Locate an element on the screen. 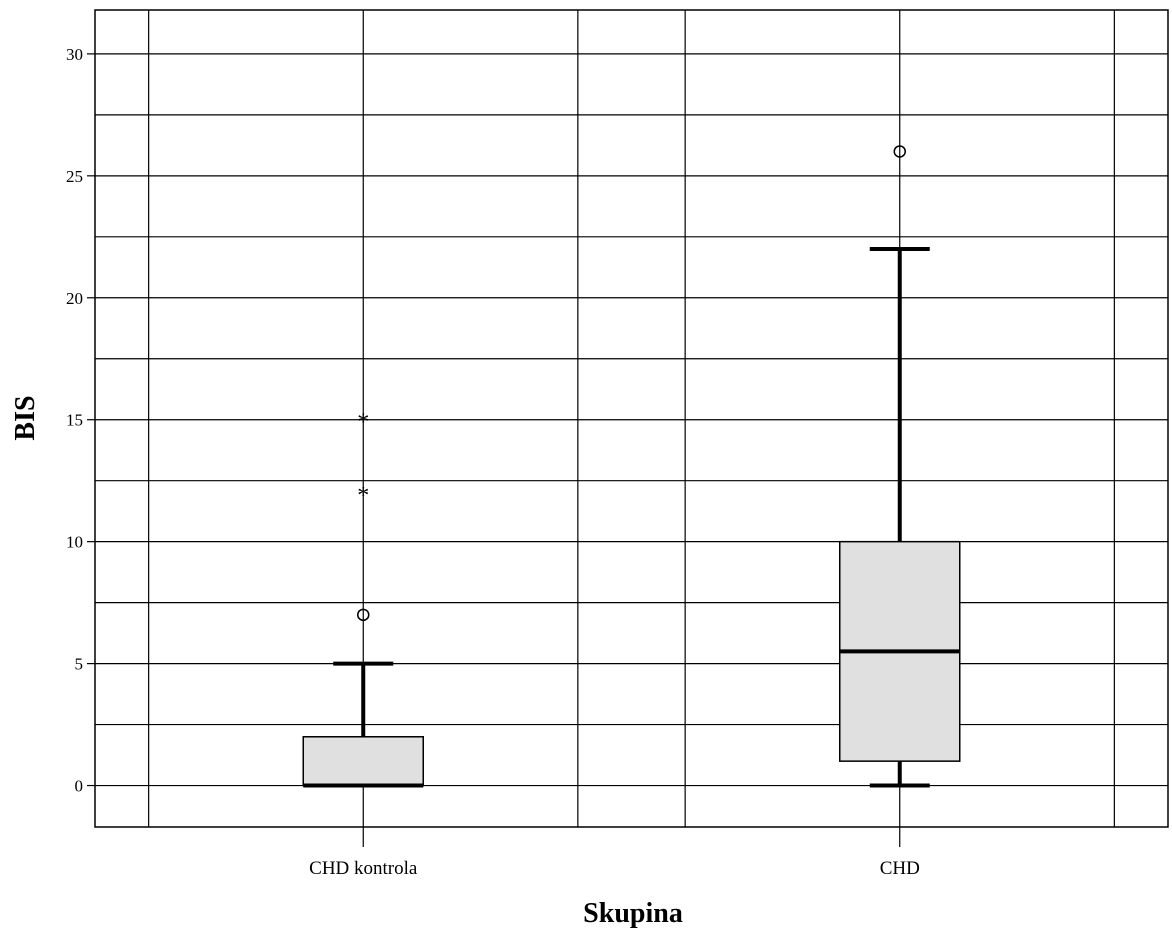 This screenshot has width=1172, height=940. y-axis-title: BIS is located at coordinates (25, 417).